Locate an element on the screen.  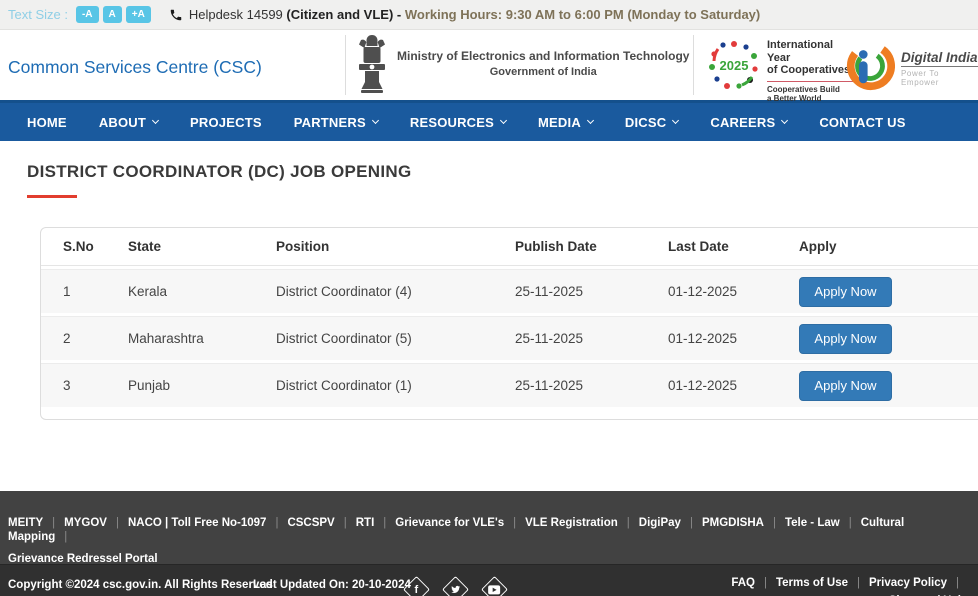
footer-link-naco: NACO | Toll Free No-1097 is located at coordinates (197, 523).